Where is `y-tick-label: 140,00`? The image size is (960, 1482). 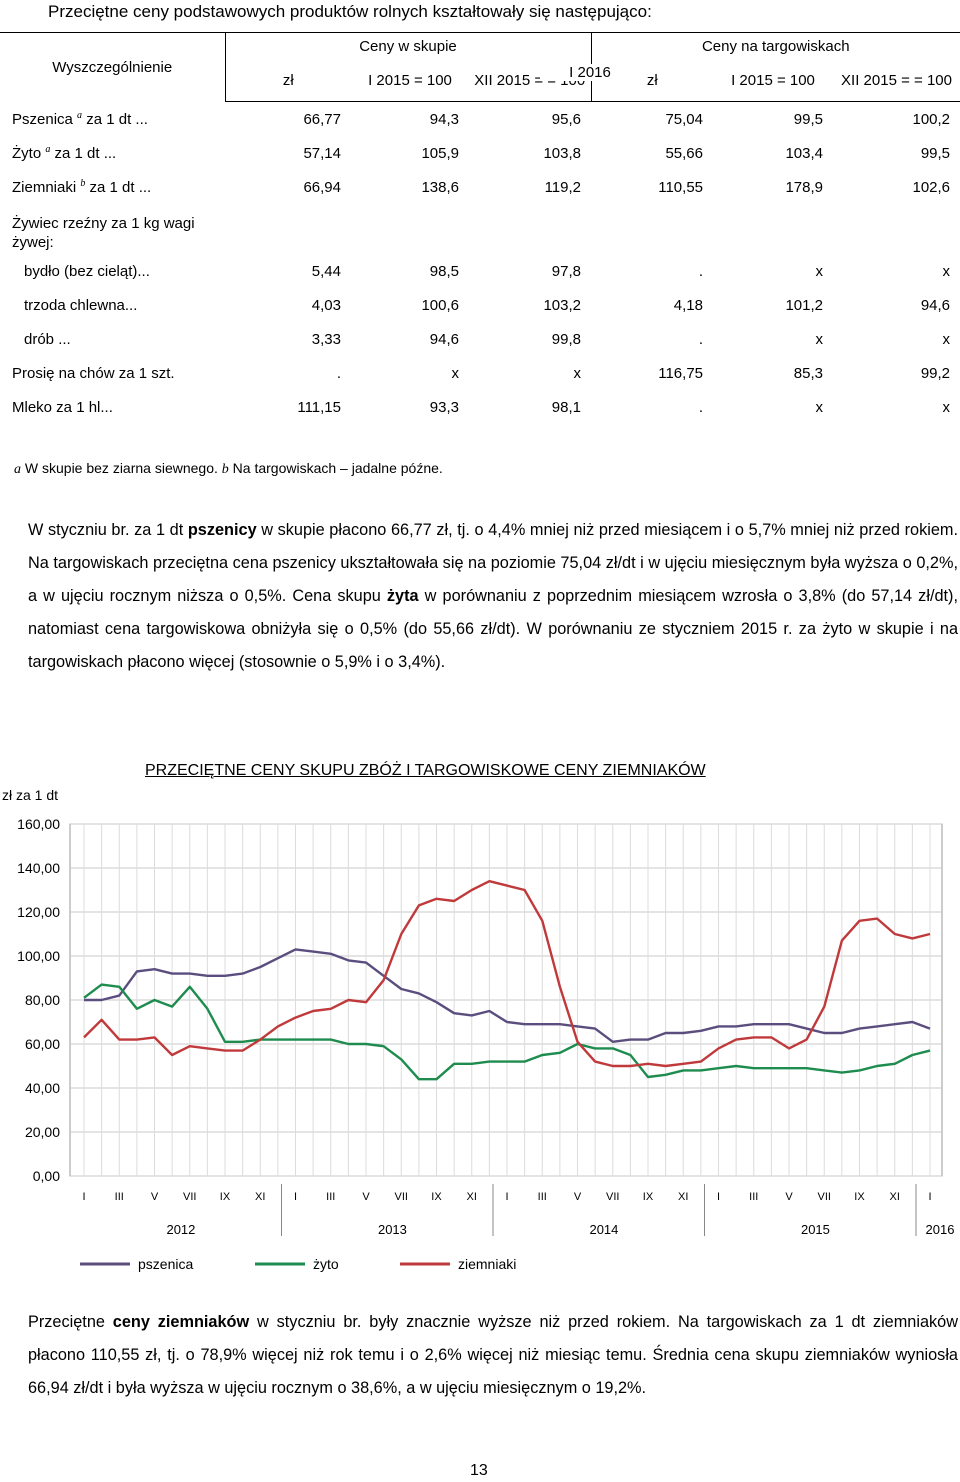 y-tick-label: 140,00 is located at coordinates (38, 868).